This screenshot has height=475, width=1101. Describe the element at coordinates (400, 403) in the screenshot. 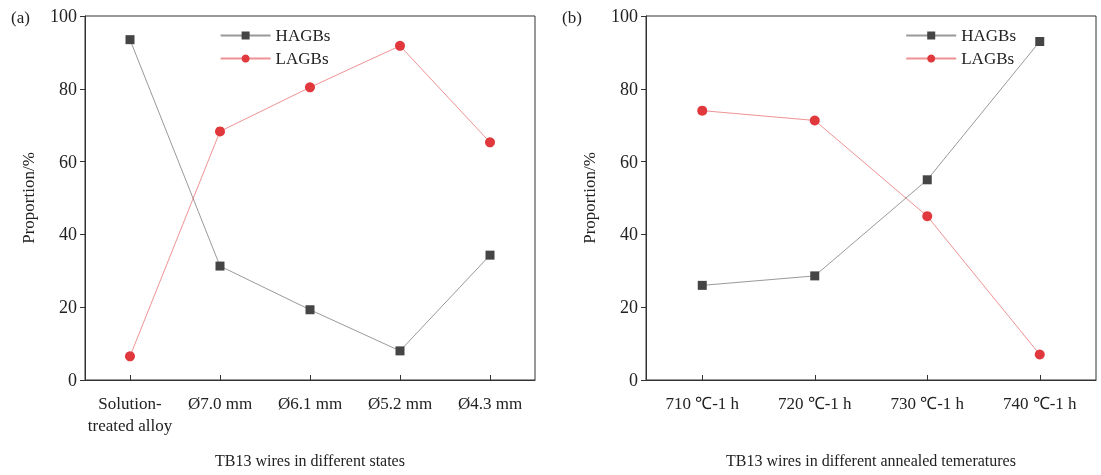

I see `x-tick-label: Ø5.2 mm` at that location.